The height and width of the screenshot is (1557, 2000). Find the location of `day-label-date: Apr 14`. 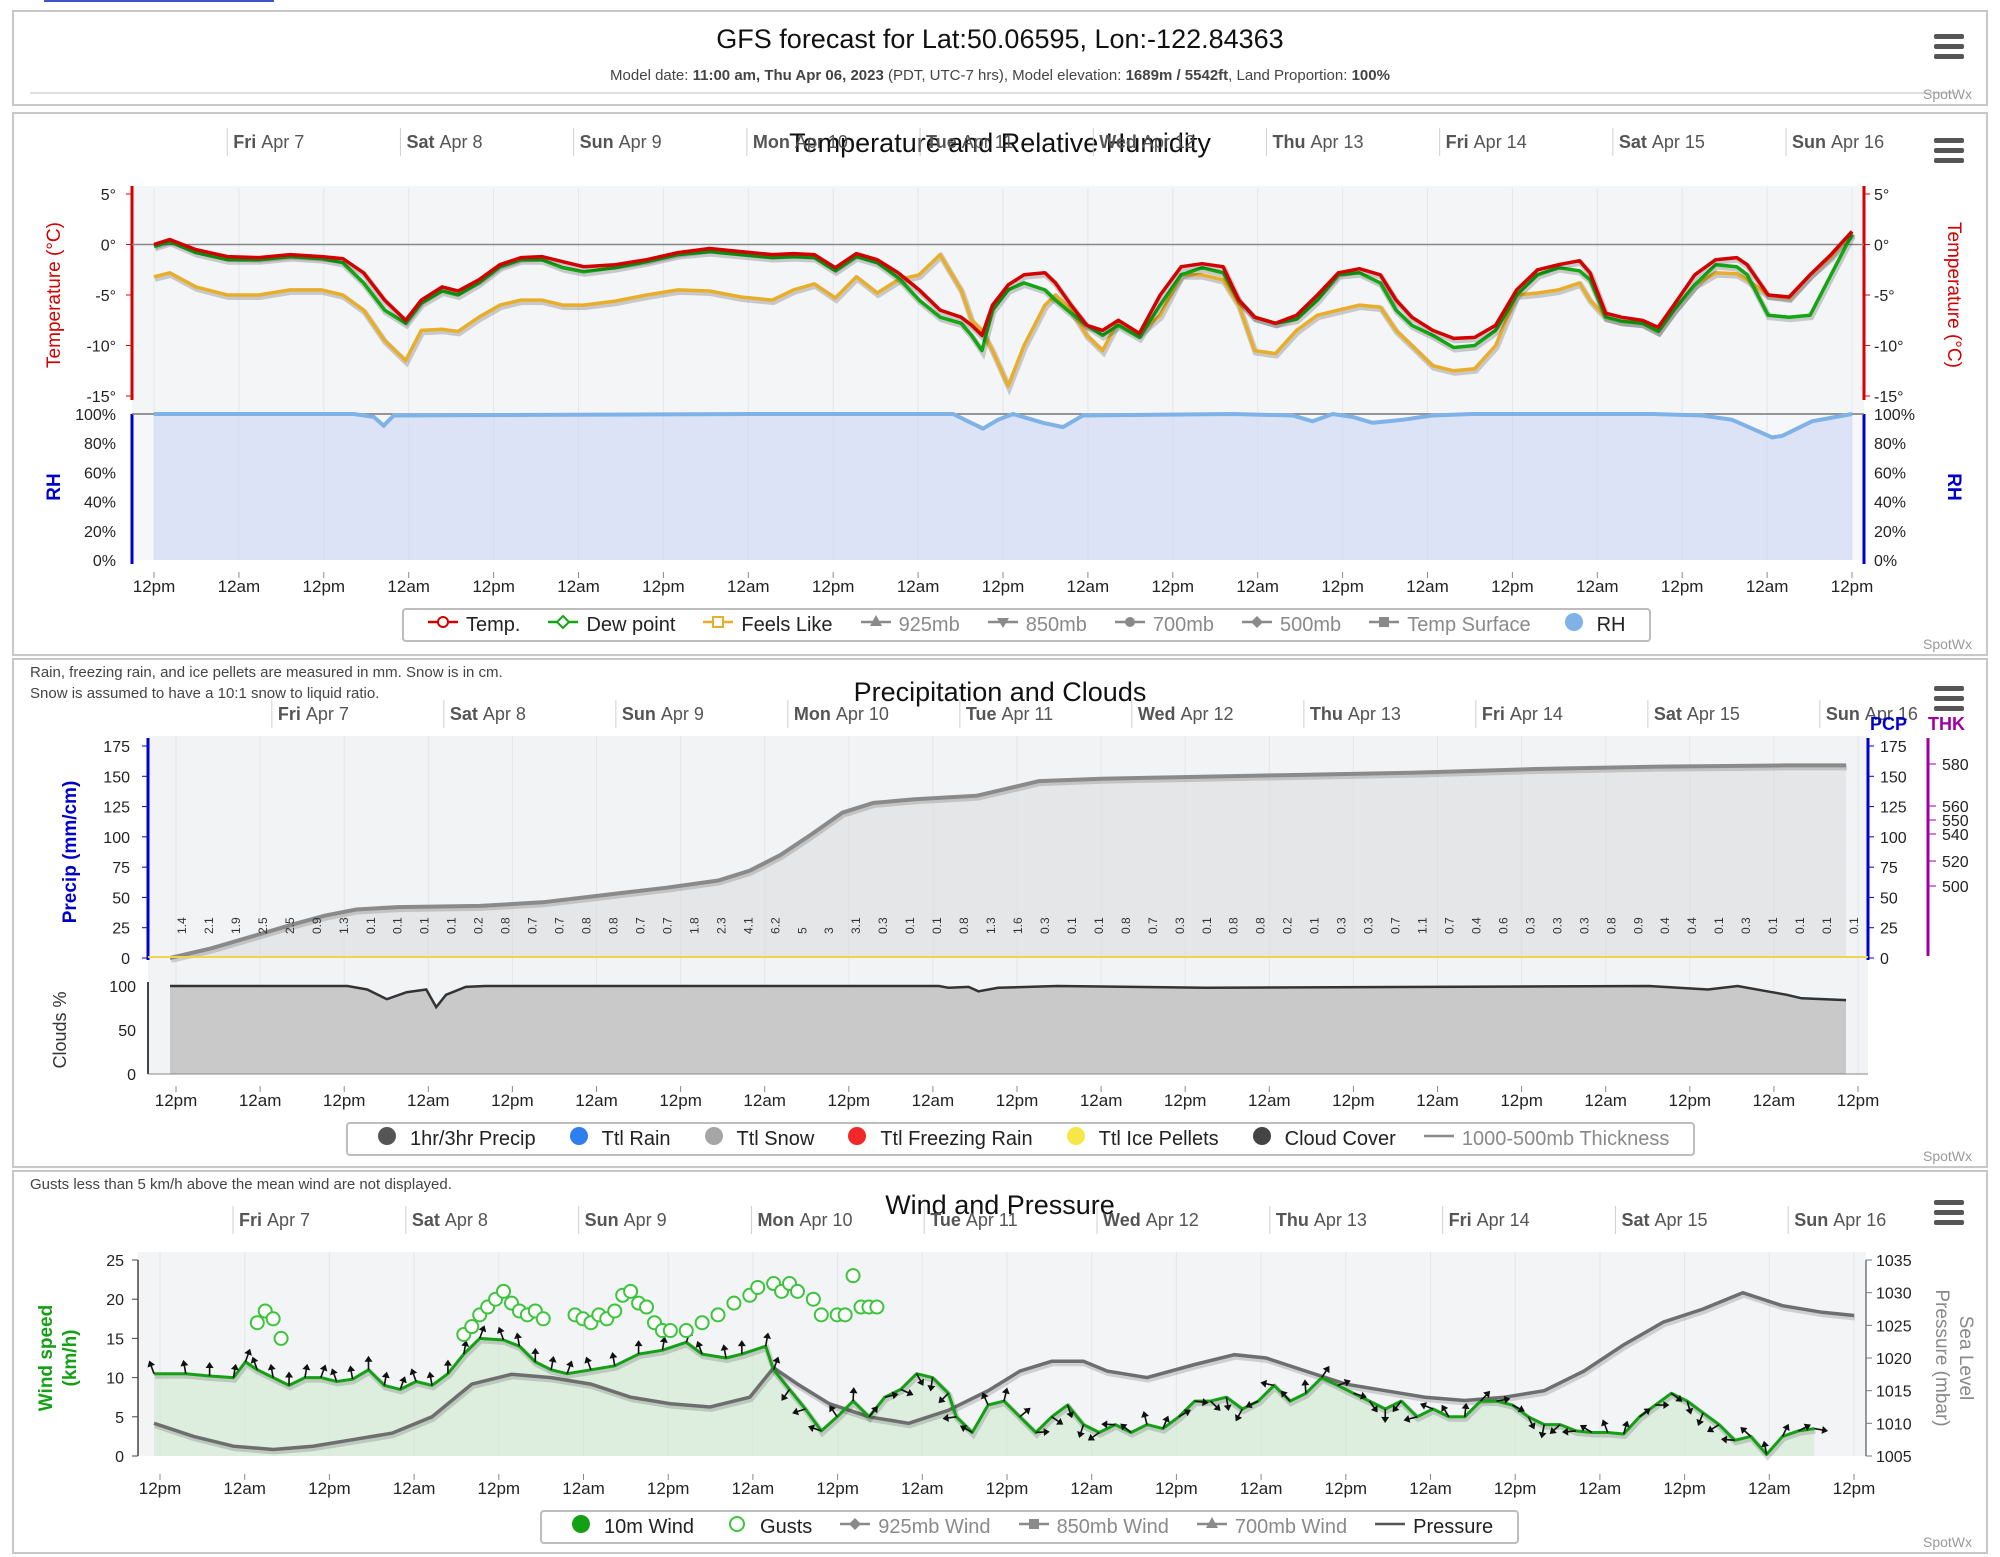

day-label-date: Apr 14 is located at coordinates (1536, 714).